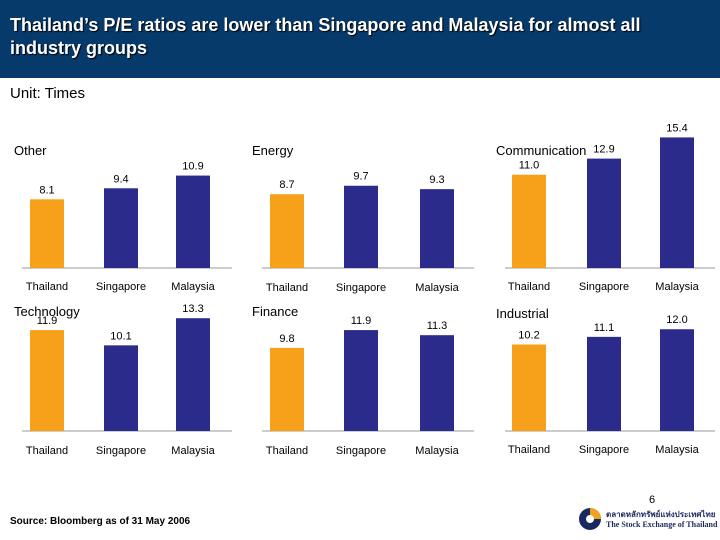  What do you see at coordinates (47, 287) in the screenshot?
I see `category-label-other-thailand: Thailand` at bounding box center [47, 287].